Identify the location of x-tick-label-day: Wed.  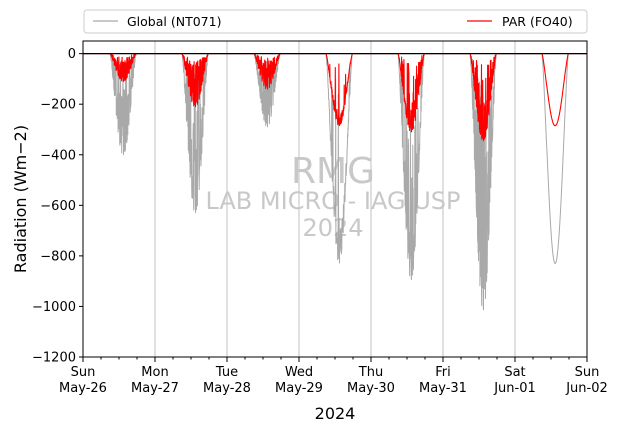
(299, 372).